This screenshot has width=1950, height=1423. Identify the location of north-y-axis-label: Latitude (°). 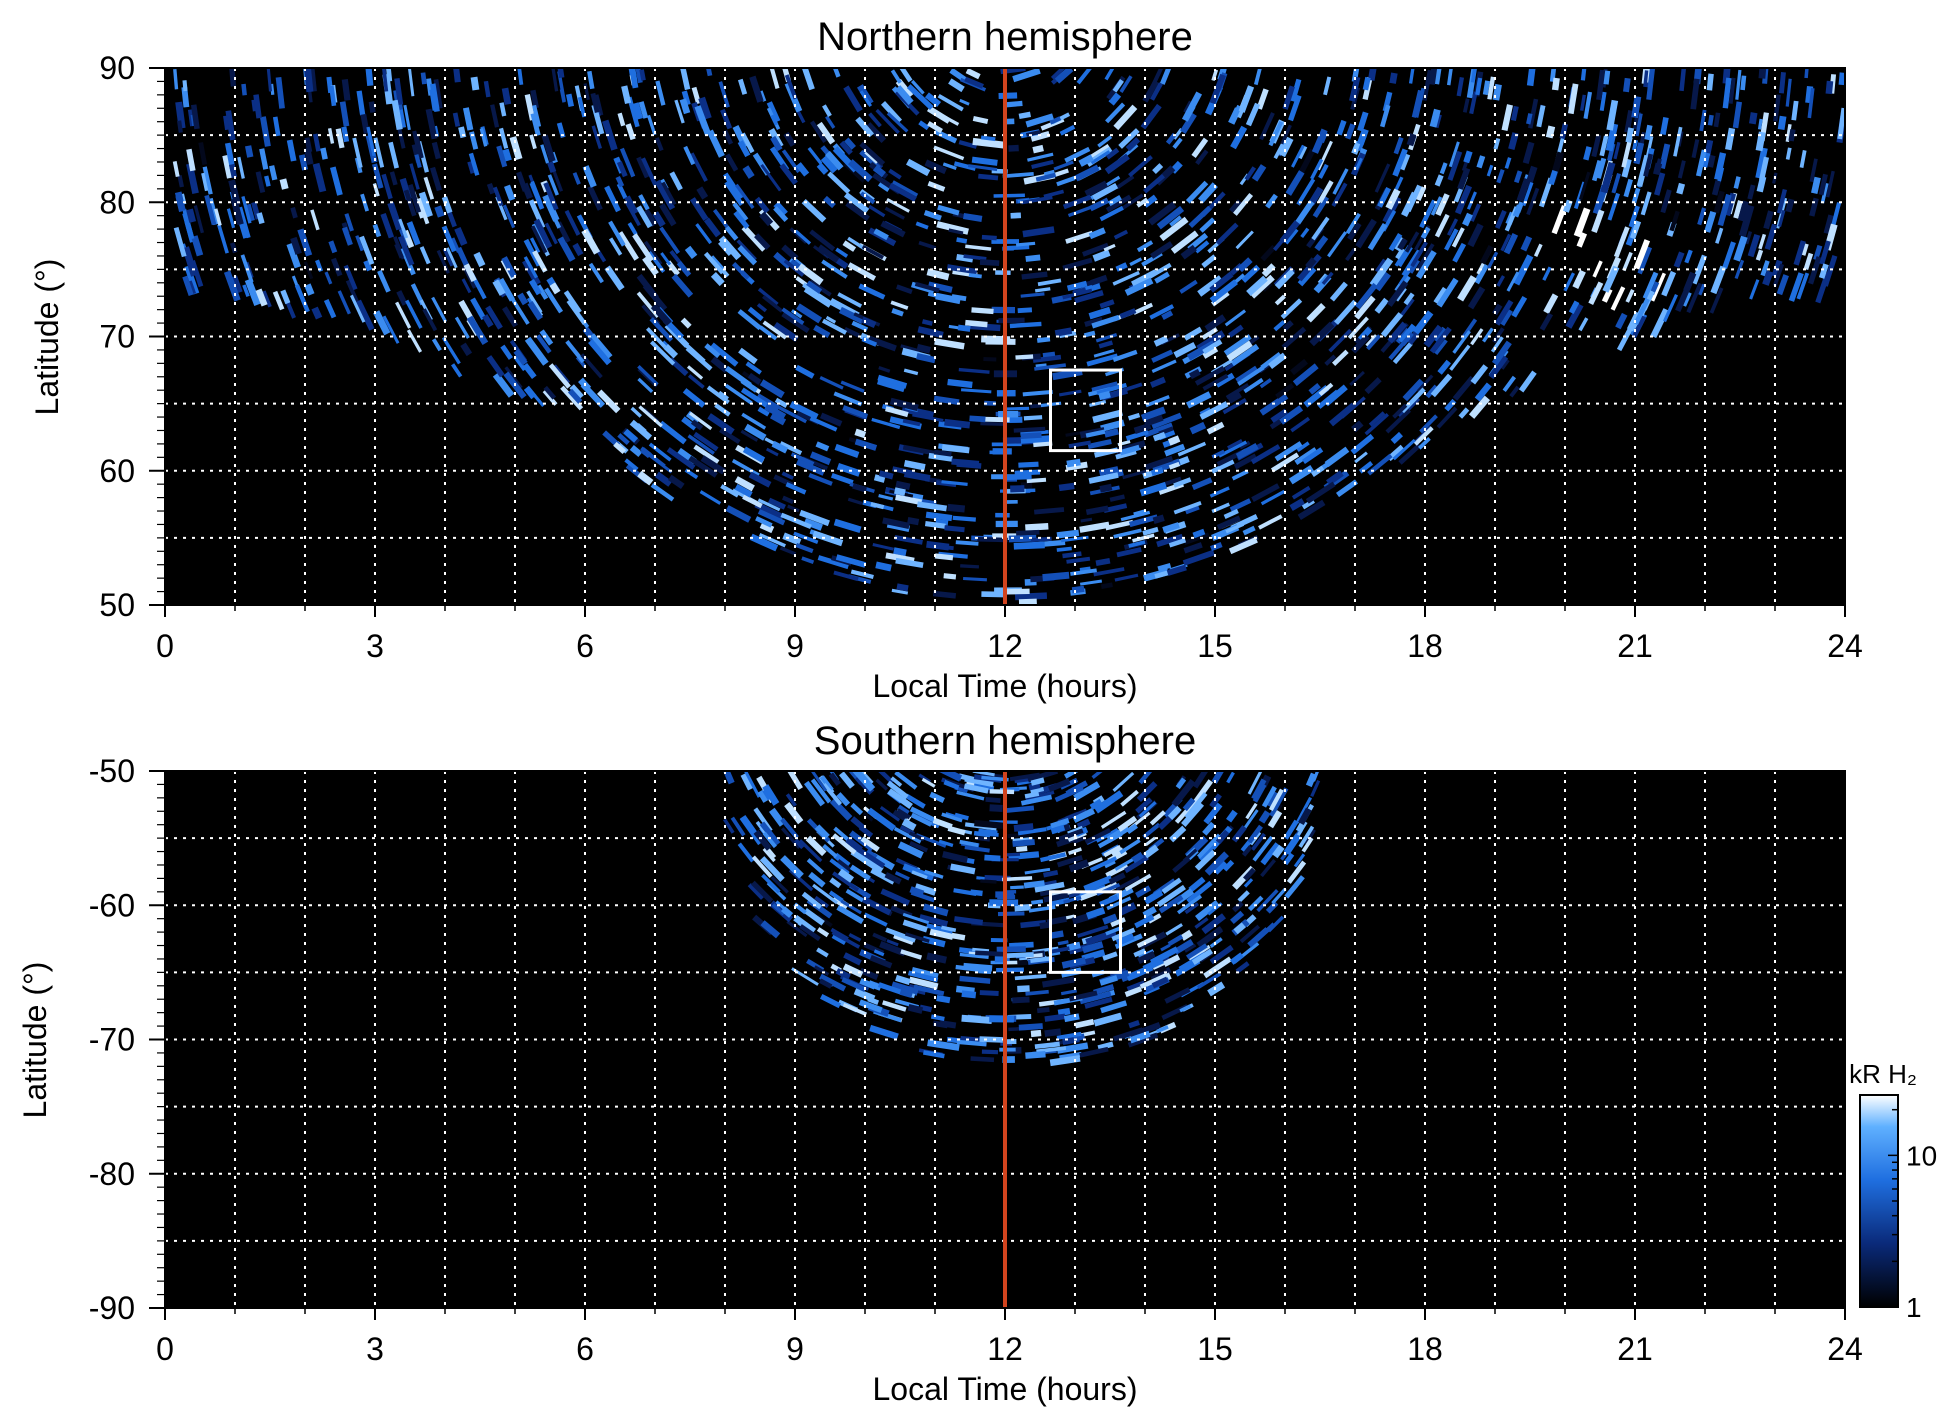
(47, 337).